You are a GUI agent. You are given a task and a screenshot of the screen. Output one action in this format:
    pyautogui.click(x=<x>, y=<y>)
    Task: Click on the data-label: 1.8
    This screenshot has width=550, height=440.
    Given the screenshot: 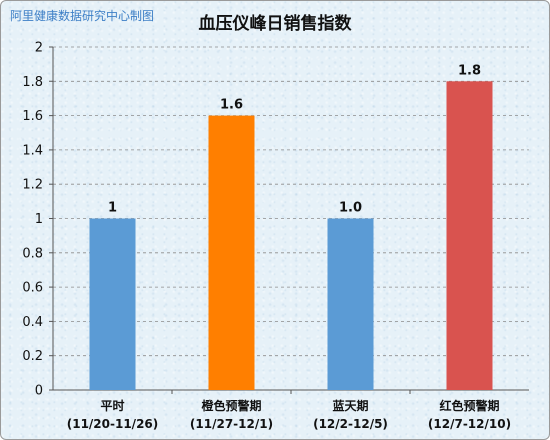 What is the action you would take?
    pyautogui.click(x=469, y=70)
    